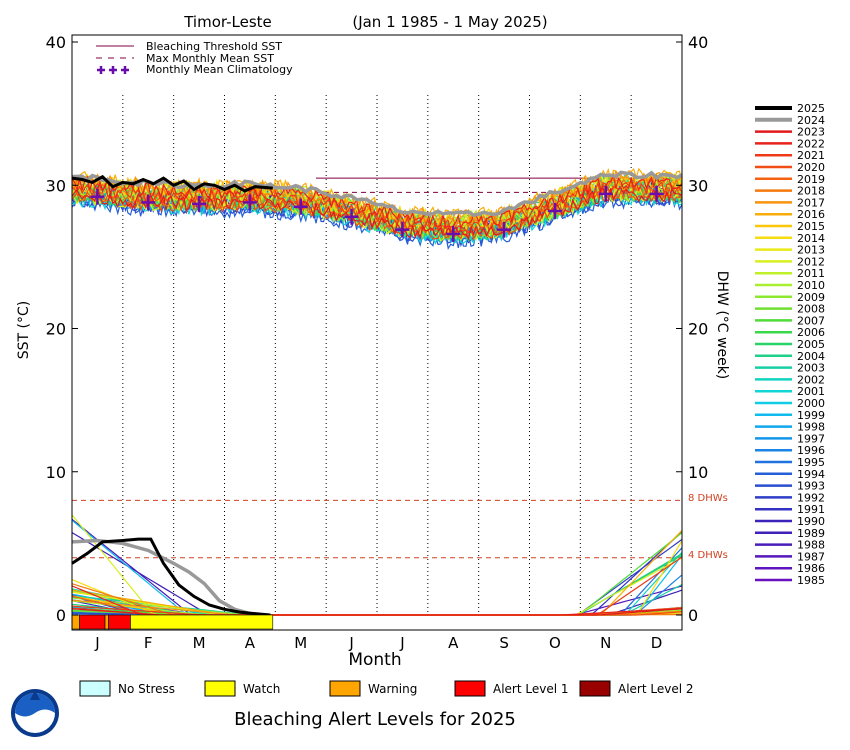  I want to click on year-label-1988: 1988, so click(811, 545).